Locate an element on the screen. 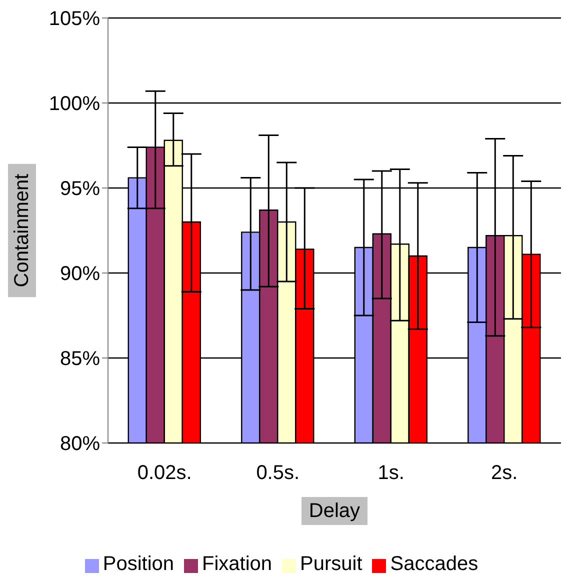 The width and height of the screenshot is (573, 588). y-tick-label: 100% is located at coordinates (74, 104).